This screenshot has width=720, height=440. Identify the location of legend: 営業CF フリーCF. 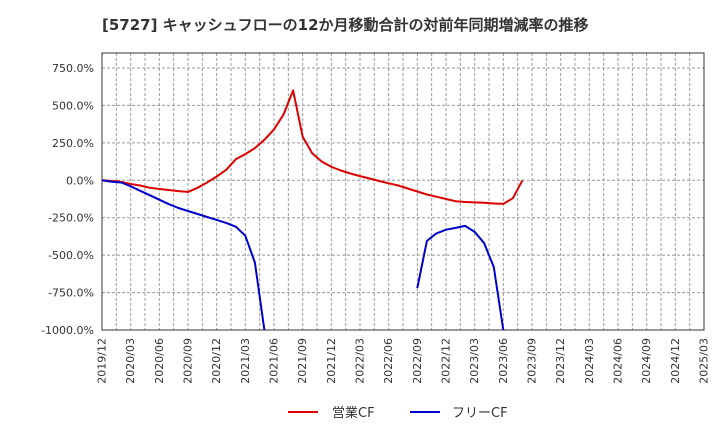
(398, 413).